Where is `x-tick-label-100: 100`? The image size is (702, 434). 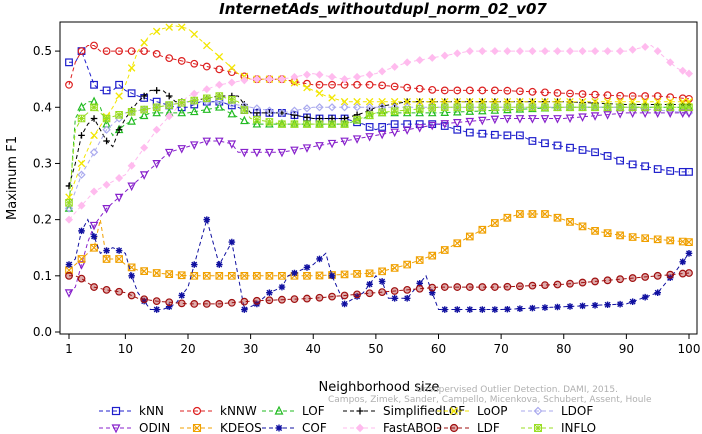
x-tick-label-100: 100 is located at coordinates (689, 349).